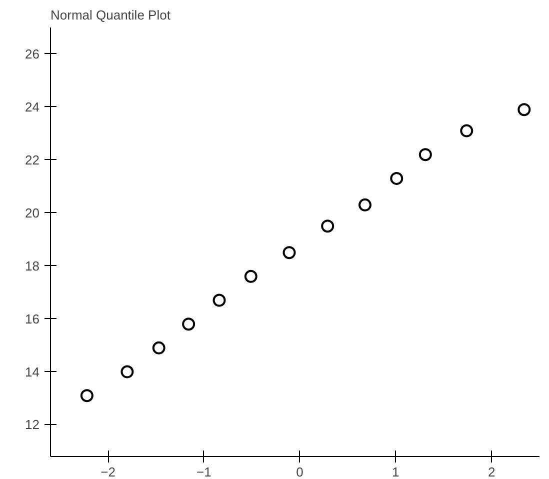 The width and height of the screenshot is (549, 479). I want to click on chart-title: Normal Quantile Plot, so click(110, 15).